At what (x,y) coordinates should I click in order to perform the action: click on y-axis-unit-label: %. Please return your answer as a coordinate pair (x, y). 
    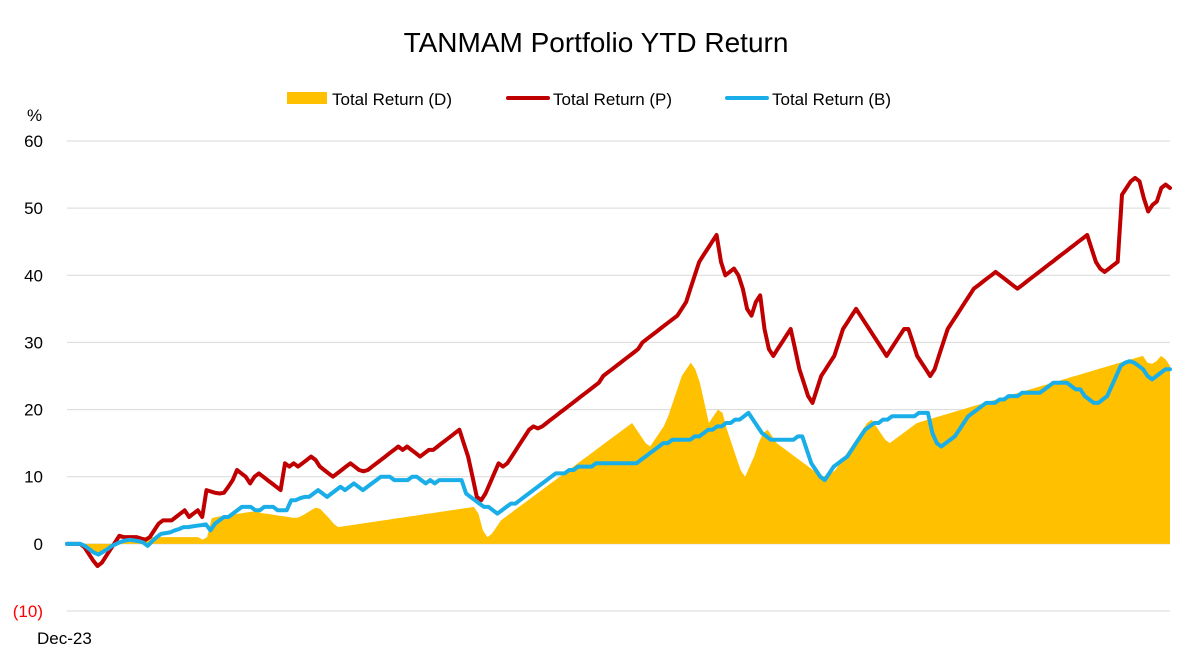
    Looking at the image, I should click on (34, 115).